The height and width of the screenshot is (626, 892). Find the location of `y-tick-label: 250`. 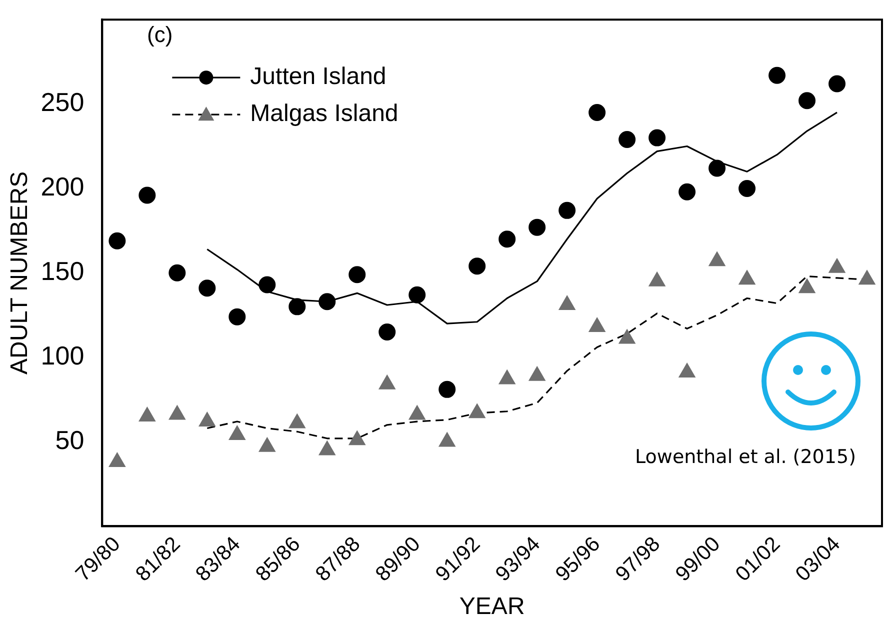

y-tick-label: 250 is located at coordinates (62, 102).